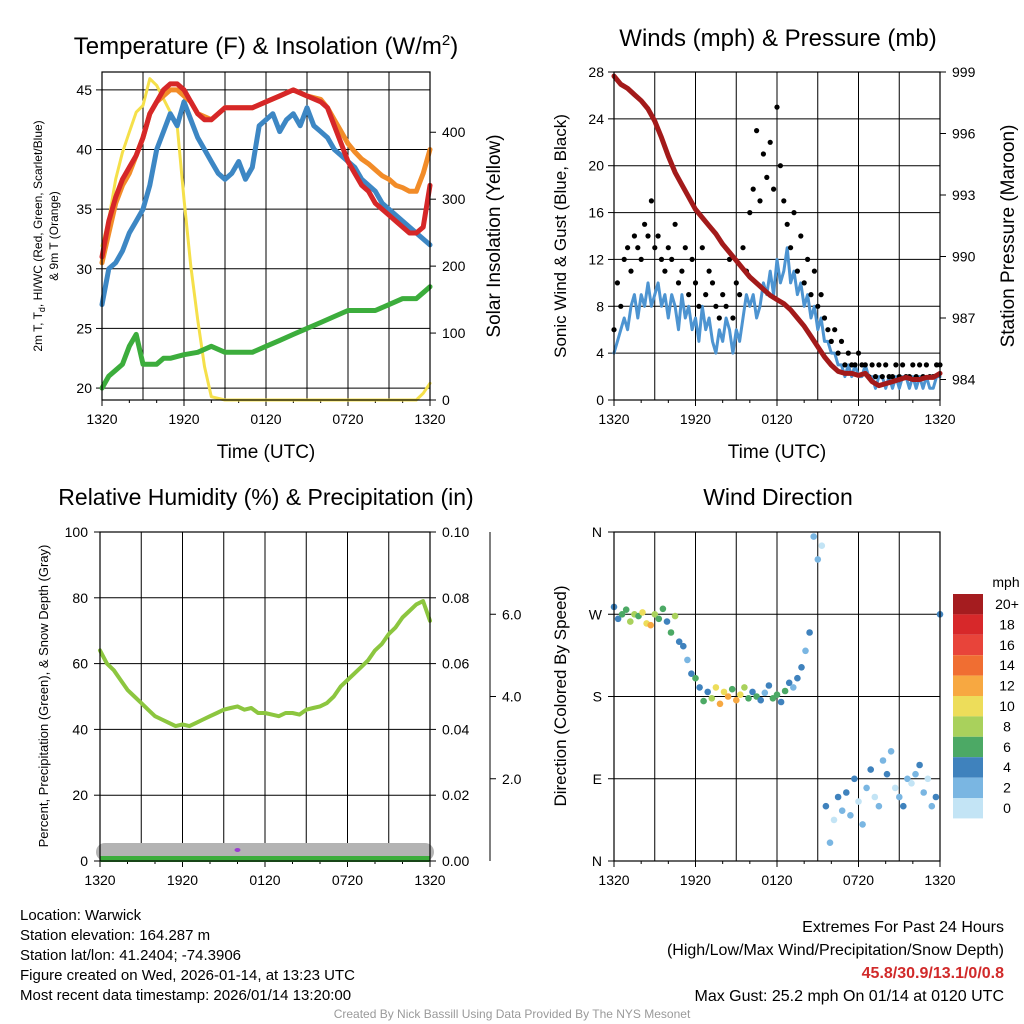 Image resolution: width=1024 pixels, height=1024 pixels. What do you see at coordinates (968, 747) in the screenshot?
I see `wdir-legend-swatch` at bounding box center [968, 747].